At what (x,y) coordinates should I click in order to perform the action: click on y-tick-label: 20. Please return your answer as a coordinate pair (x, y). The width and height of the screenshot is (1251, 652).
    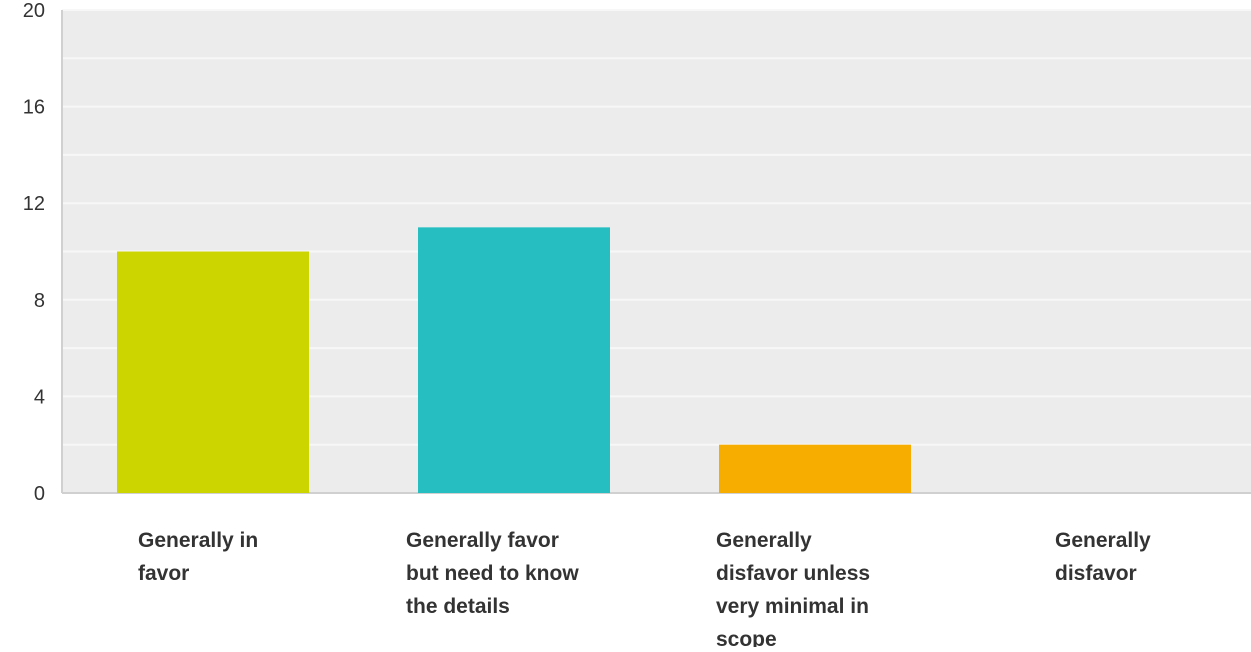
    Looking at the image, I should click on (34, 11).